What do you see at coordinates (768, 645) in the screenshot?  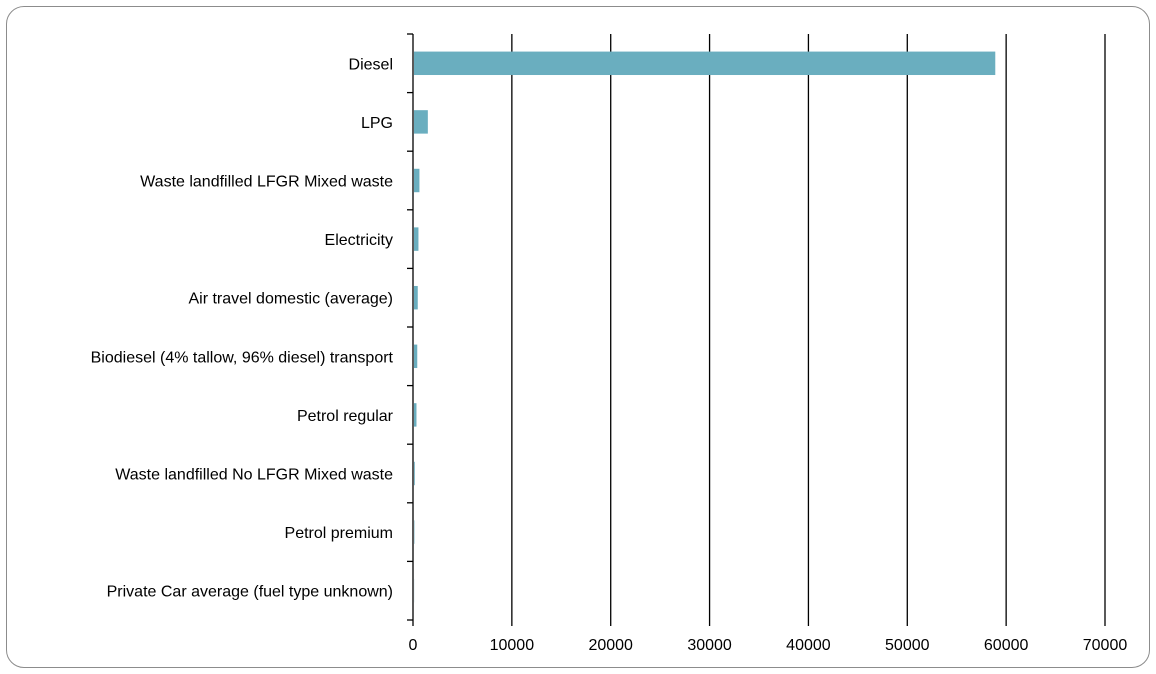 I see `x-tick-labels: 0 10000 20000 30000 40000 50000 60000 70000` at bounding box center [768, 645].